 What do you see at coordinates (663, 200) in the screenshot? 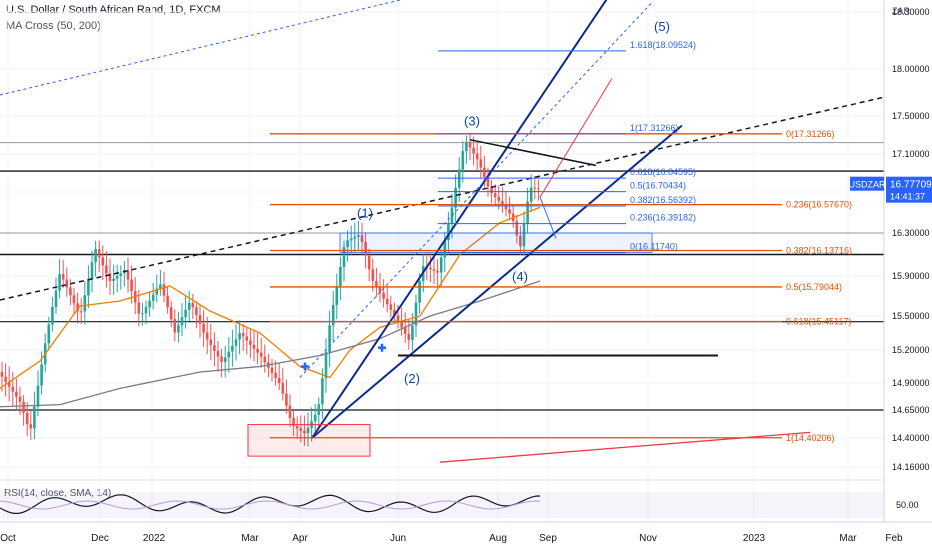
I see `fib-extension-label: 0.382(16.56392)` at bounding box center [663, 200].